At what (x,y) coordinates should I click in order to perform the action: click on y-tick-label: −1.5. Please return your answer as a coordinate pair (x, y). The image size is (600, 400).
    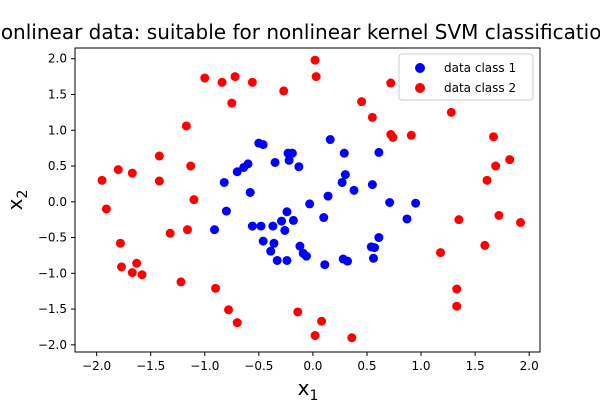
    Looking at the image, I should click on (52, 309).